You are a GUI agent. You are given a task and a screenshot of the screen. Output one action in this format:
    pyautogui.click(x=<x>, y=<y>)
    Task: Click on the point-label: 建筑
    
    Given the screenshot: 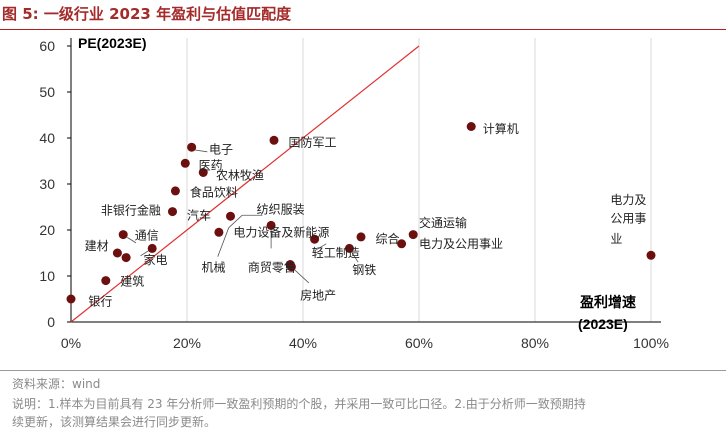 What is the action you would take?
    pyautogui.click(x=132, y=281)
    